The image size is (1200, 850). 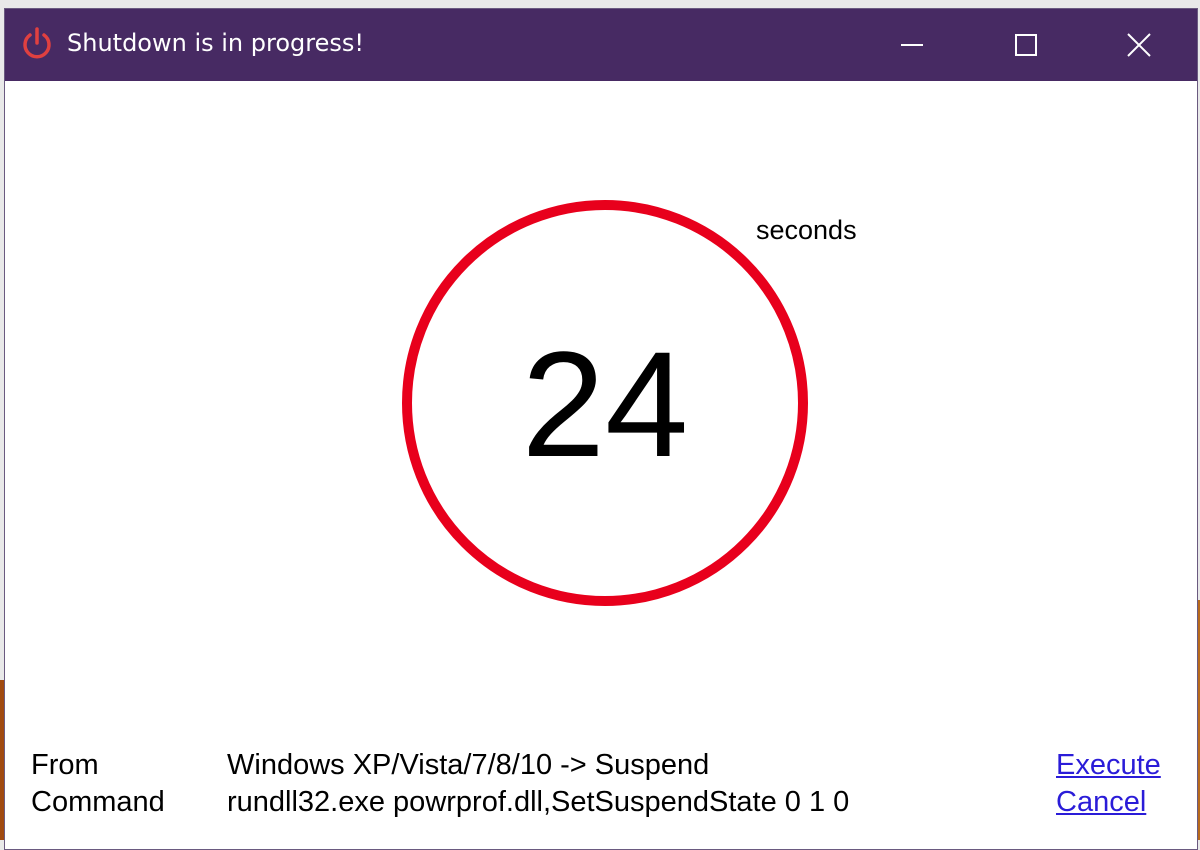 I want to click on maximize-icon, so click(x=1026, y=45).